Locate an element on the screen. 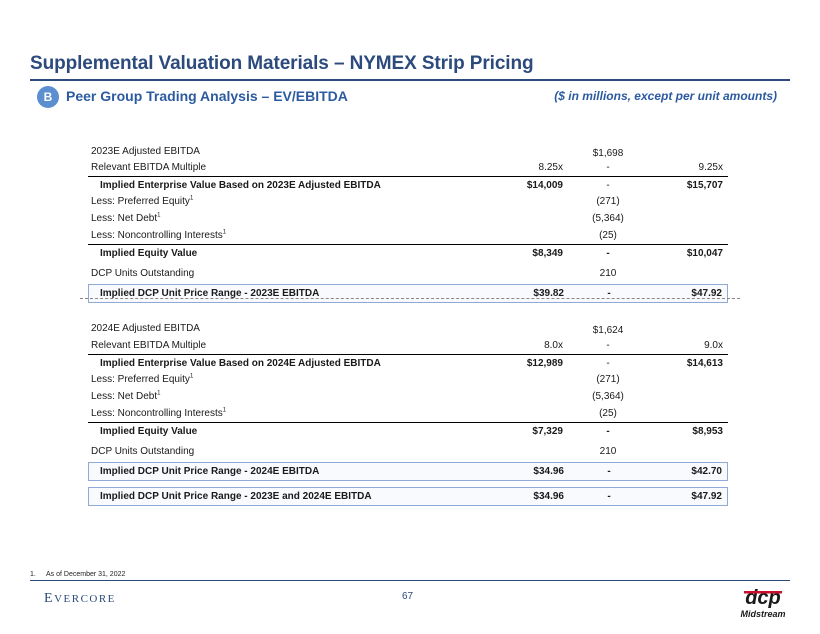  row-label: 2024E Adjusted EBITDA is located at coordinates (145, 328).